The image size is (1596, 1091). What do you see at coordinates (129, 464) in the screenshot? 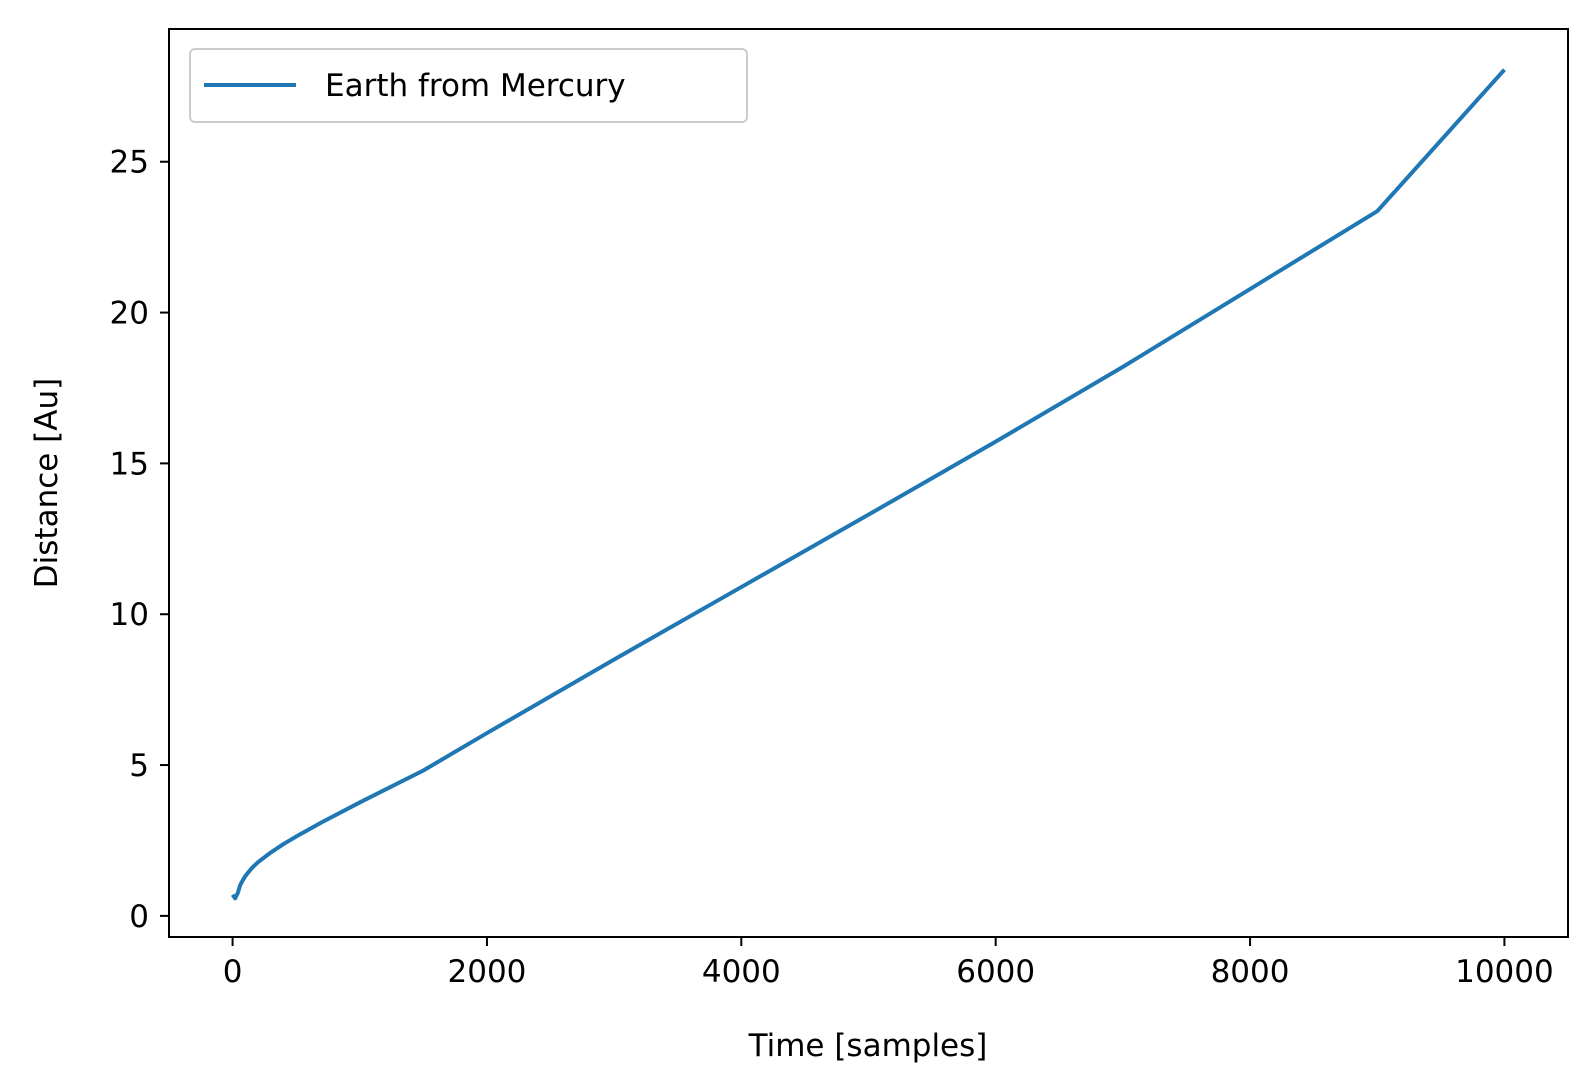
I see `y-tick-label-3: 15` at bounding box center [129, 464].